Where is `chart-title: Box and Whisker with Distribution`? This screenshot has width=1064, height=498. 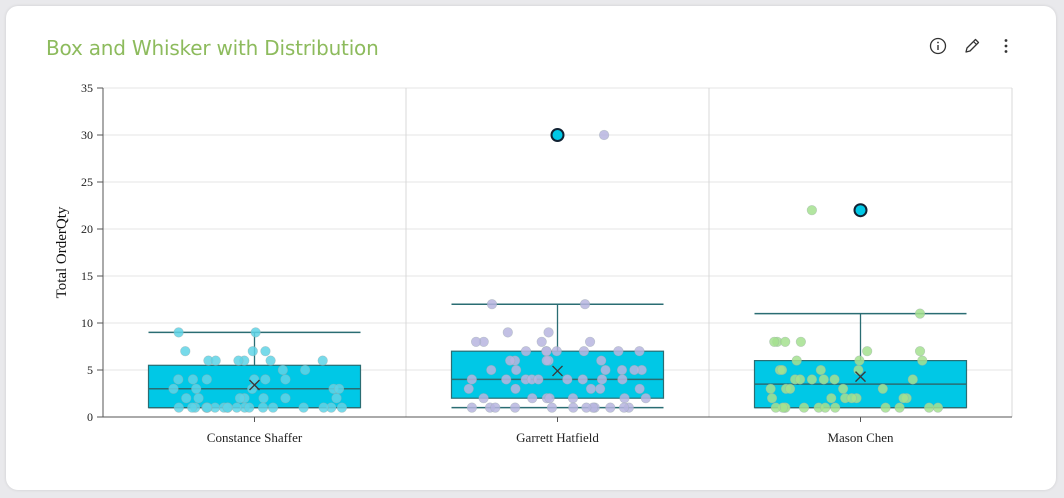 chart-title: Box and Whisker with Distribution is located at coordinates (212, 48).